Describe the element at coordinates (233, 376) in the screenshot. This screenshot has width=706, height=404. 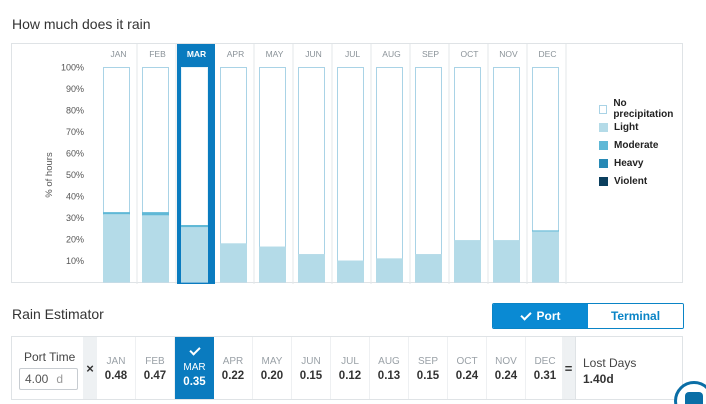
I see `month-value: 0.22` at that location.